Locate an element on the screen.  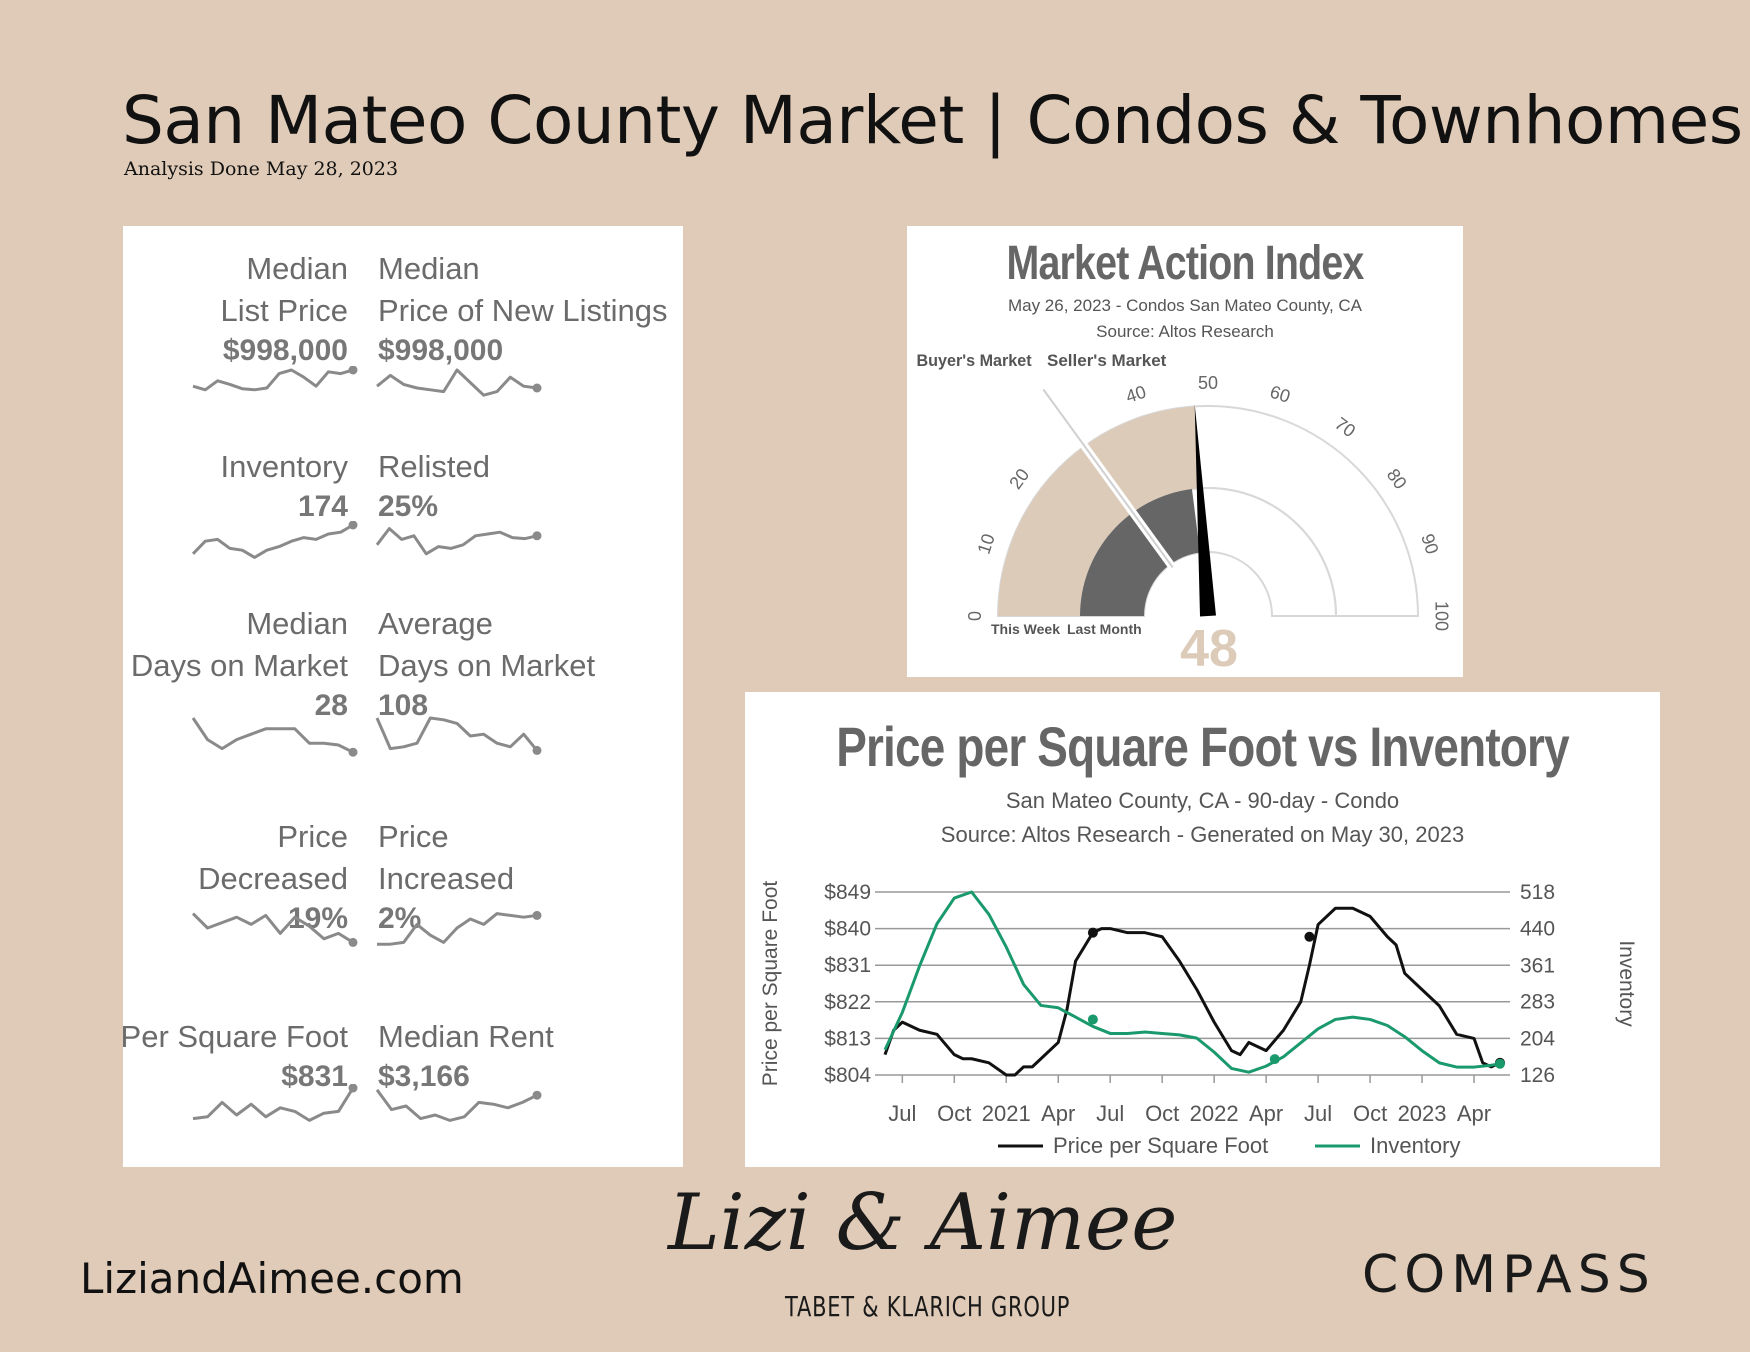
gauge-threshold-line is located at coordinates (1108, 478).